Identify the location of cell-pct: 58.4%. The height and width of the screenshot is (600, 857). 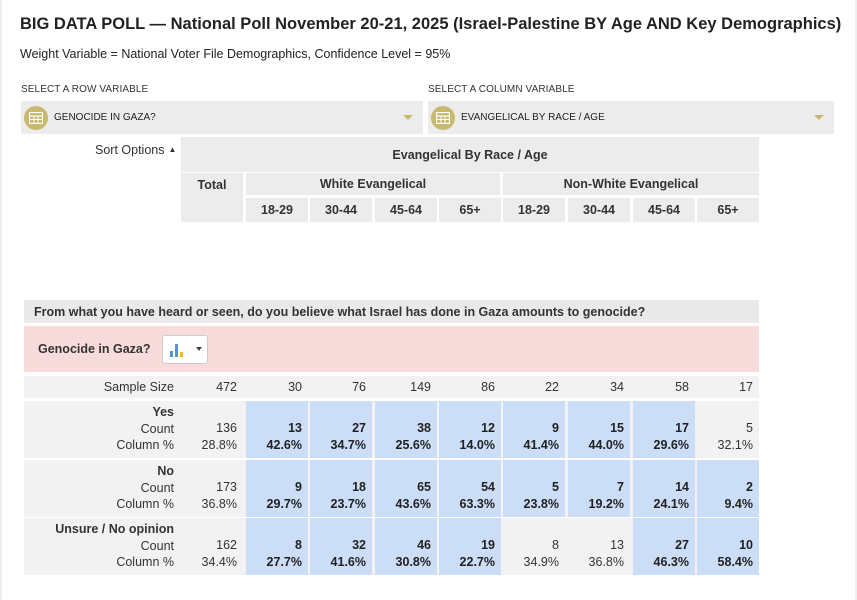
(735, 561).